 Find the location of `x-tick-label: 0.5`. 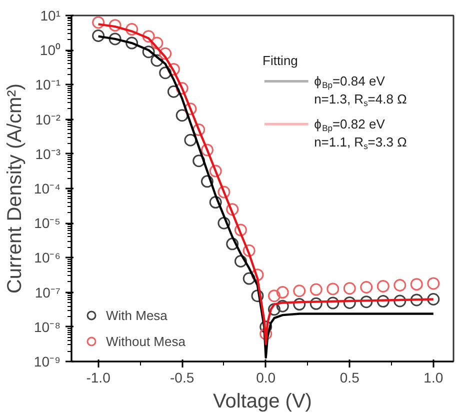

x-tick-label: 0.5 is located at coordinates (350, 378).